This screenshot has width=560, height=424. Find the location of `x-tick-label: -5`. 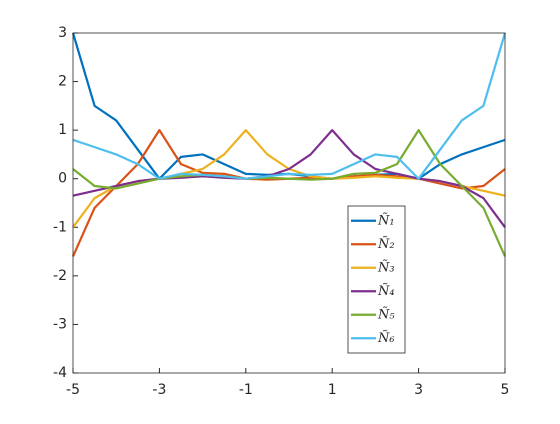

x-tick-label: -5 is located at coordinates (73, 390).